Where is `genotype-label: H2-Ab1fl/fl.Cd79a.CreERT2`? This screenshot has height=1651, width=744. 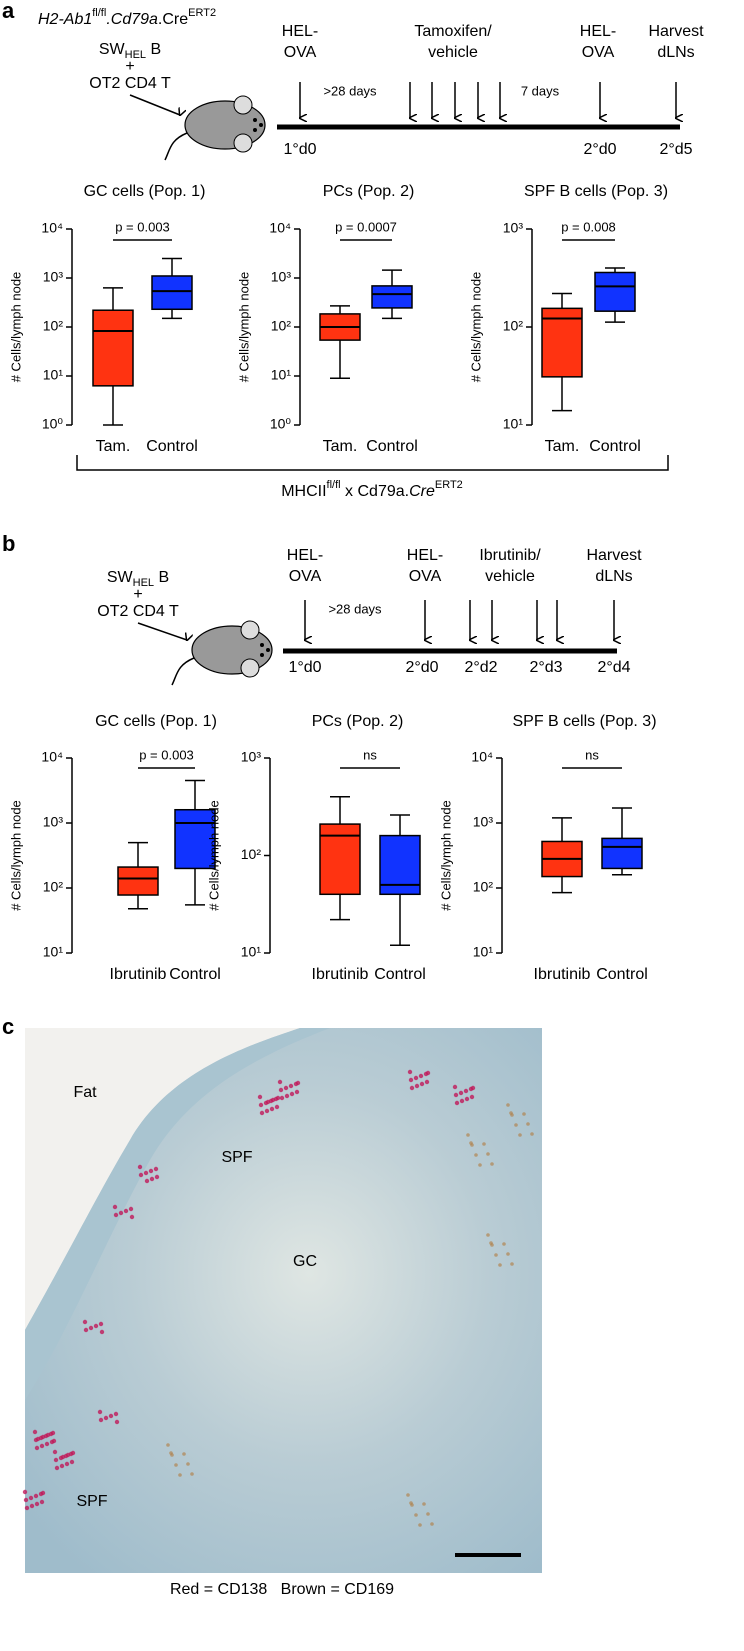
genotype-label: H2-Ab1fl/fl.Cd79a.CreERT2 is located at coordinates (127, 17).